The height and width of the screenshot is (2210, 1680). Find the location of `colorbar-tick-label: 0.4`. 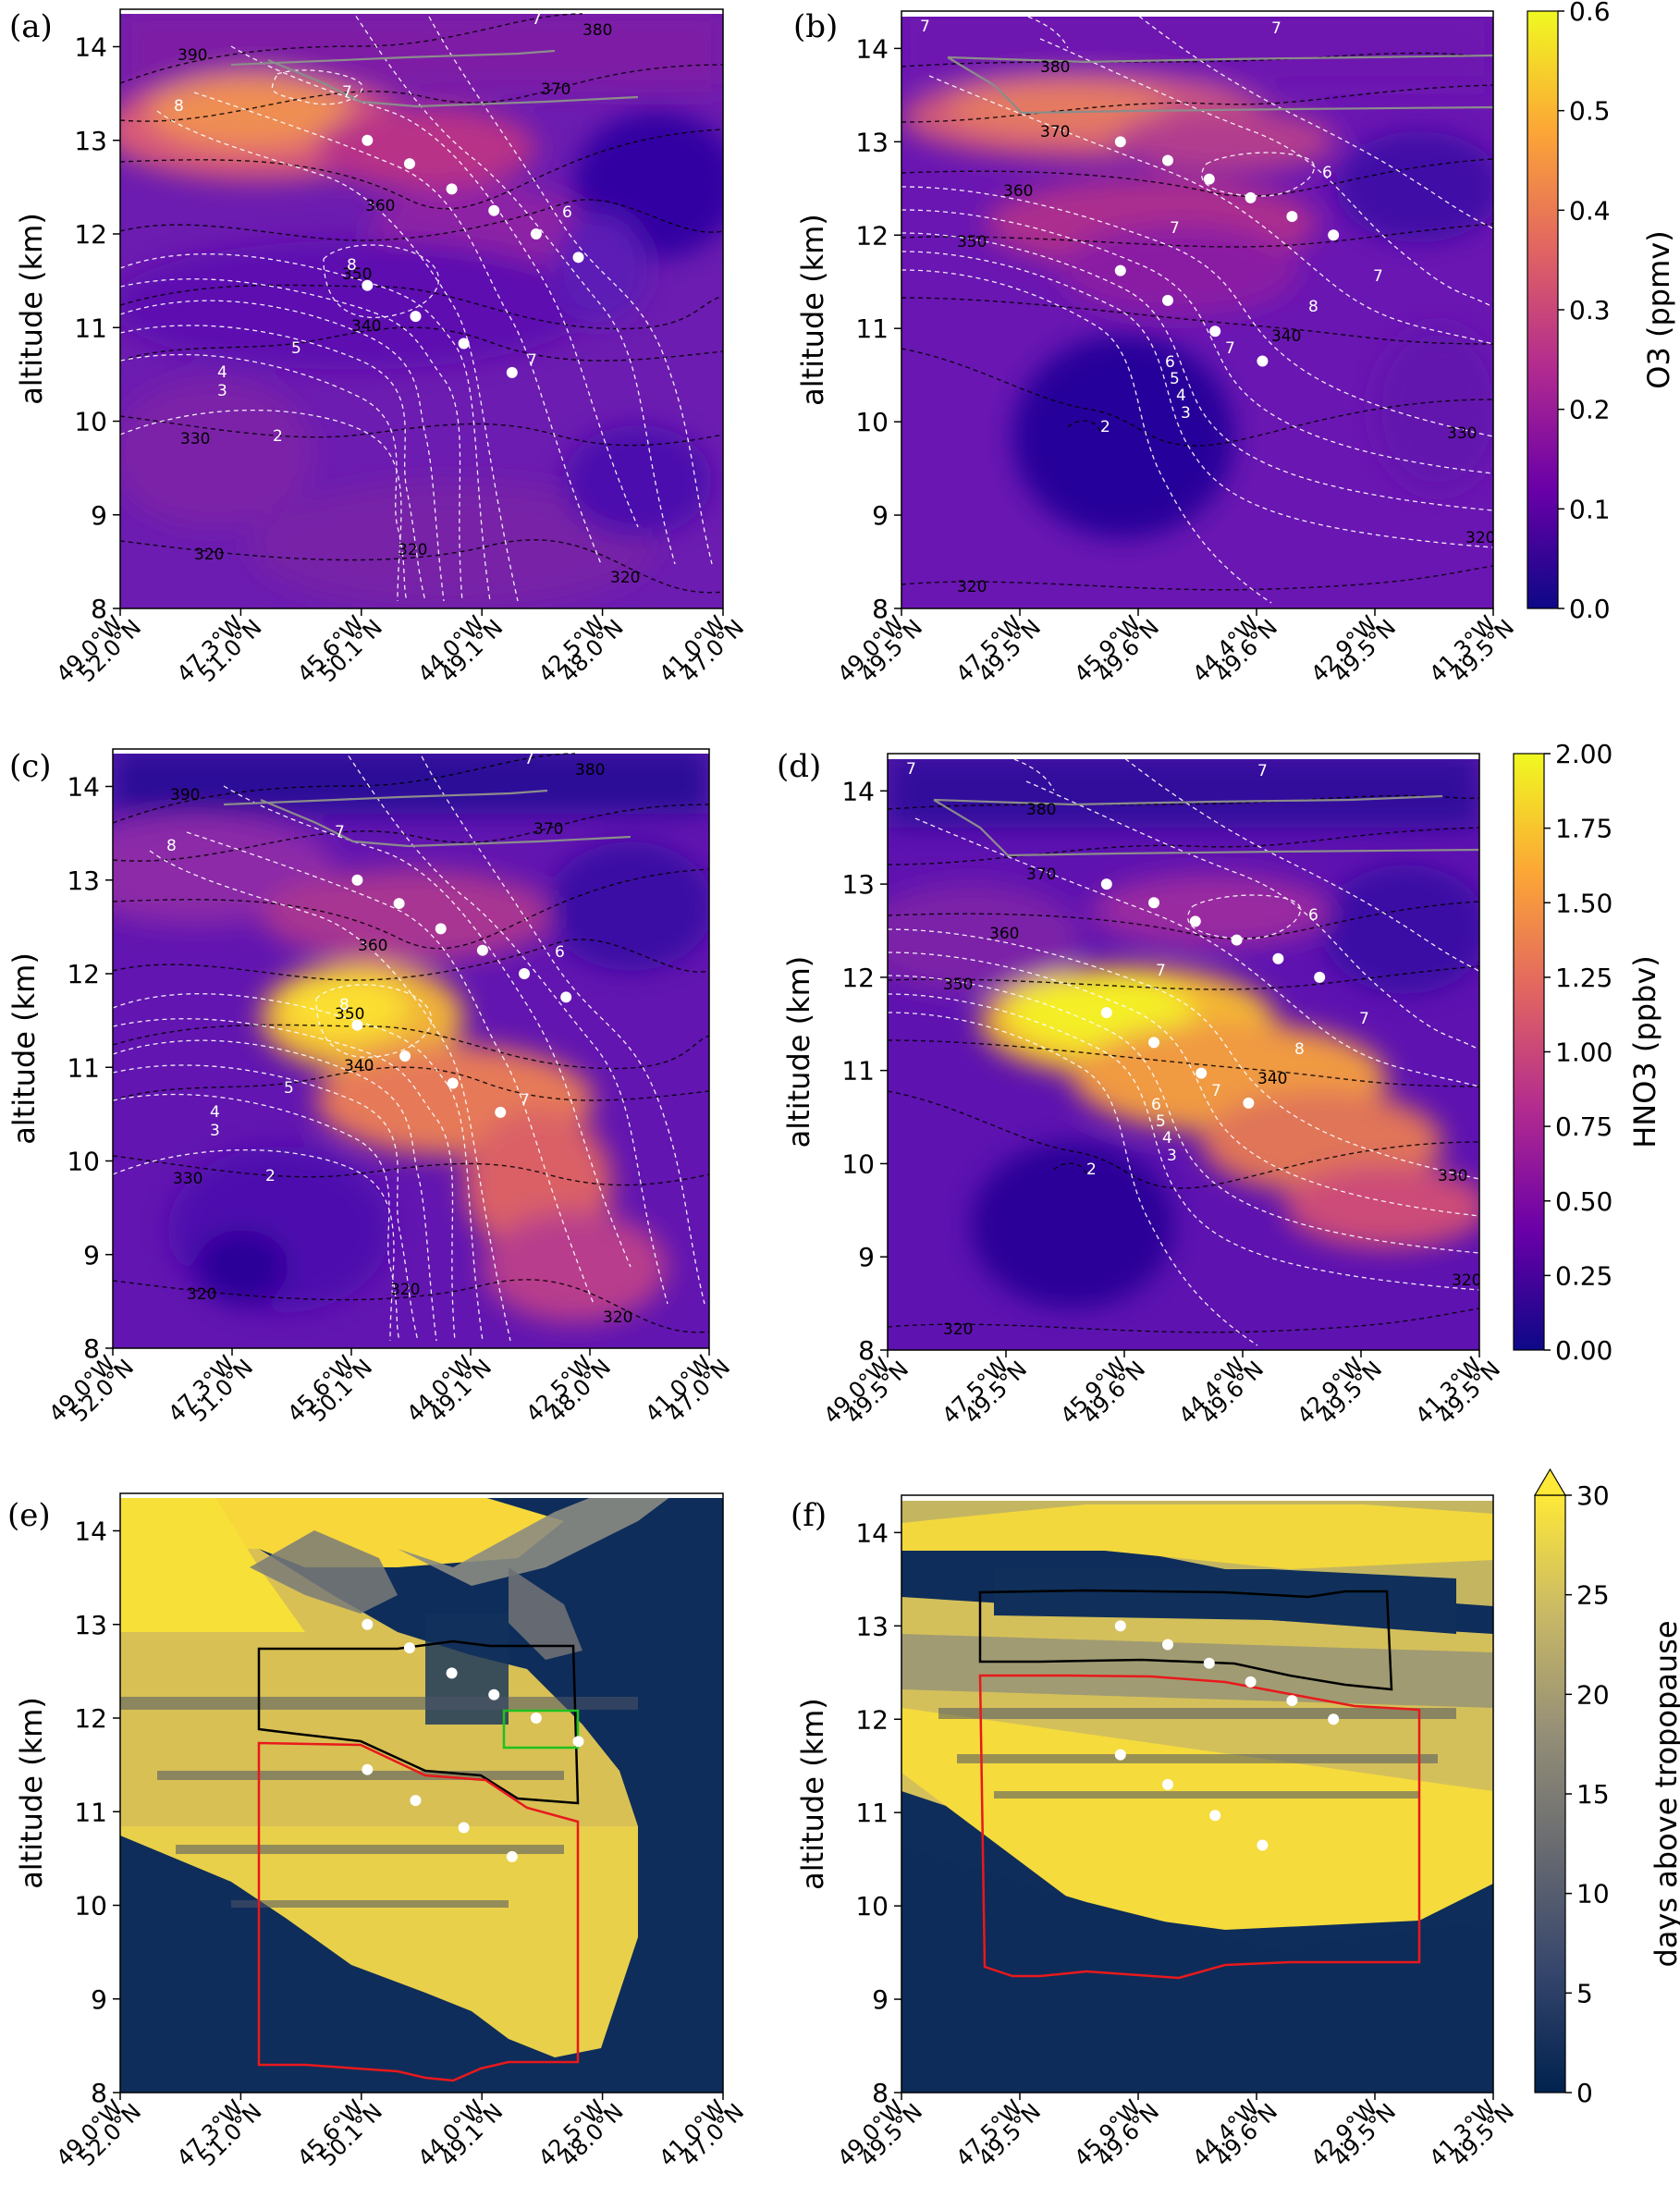

colorbar-tick-label: 0.4 is located at coordinates (1590, 210).